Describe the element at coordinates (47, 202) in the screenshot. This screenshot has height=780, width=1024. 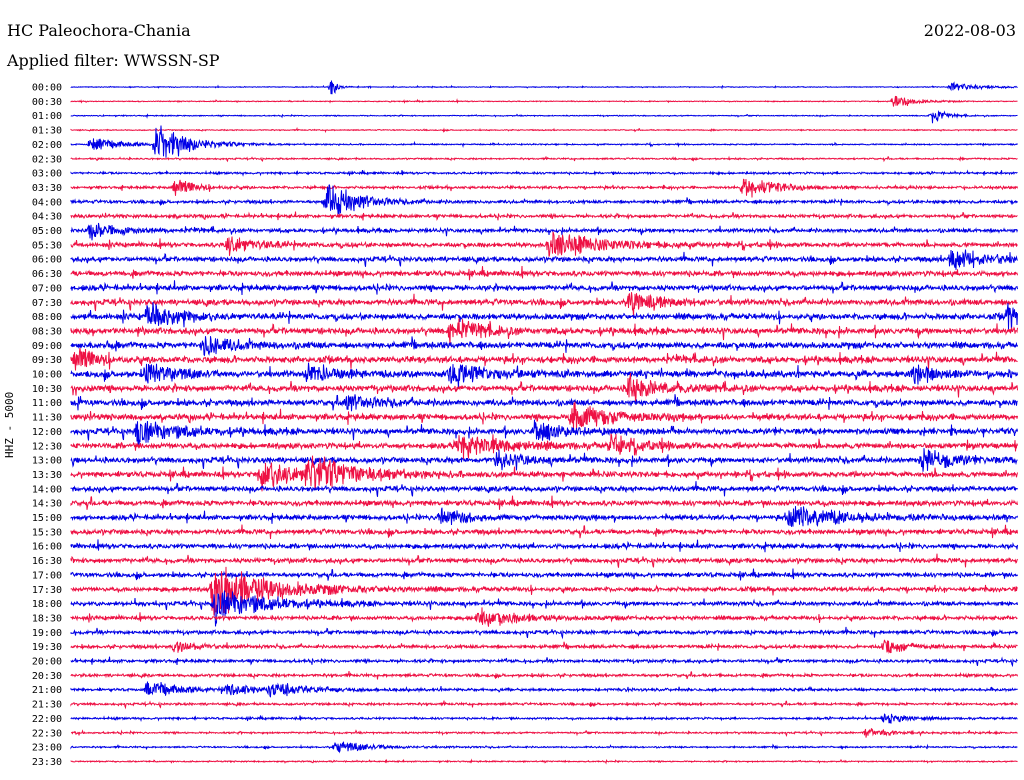
I see `row-time-label: 04:00` at that location.